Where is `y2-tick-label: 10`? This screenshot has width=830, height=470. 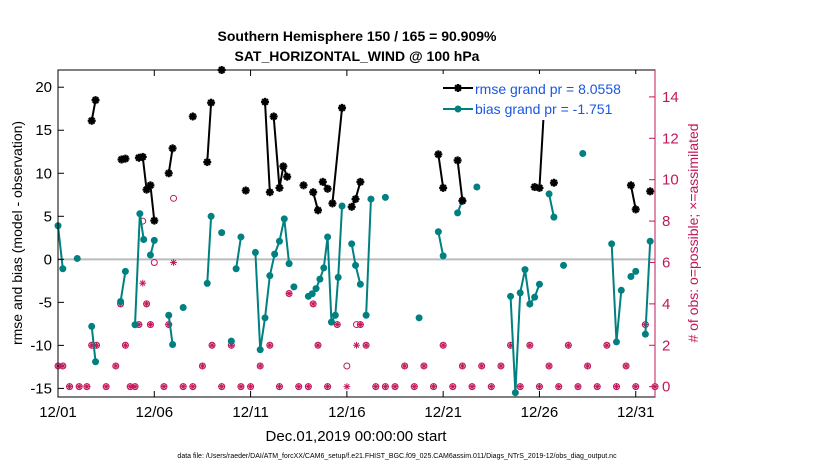 y2-tick-label: 10 is located at coordinates (670, 180).